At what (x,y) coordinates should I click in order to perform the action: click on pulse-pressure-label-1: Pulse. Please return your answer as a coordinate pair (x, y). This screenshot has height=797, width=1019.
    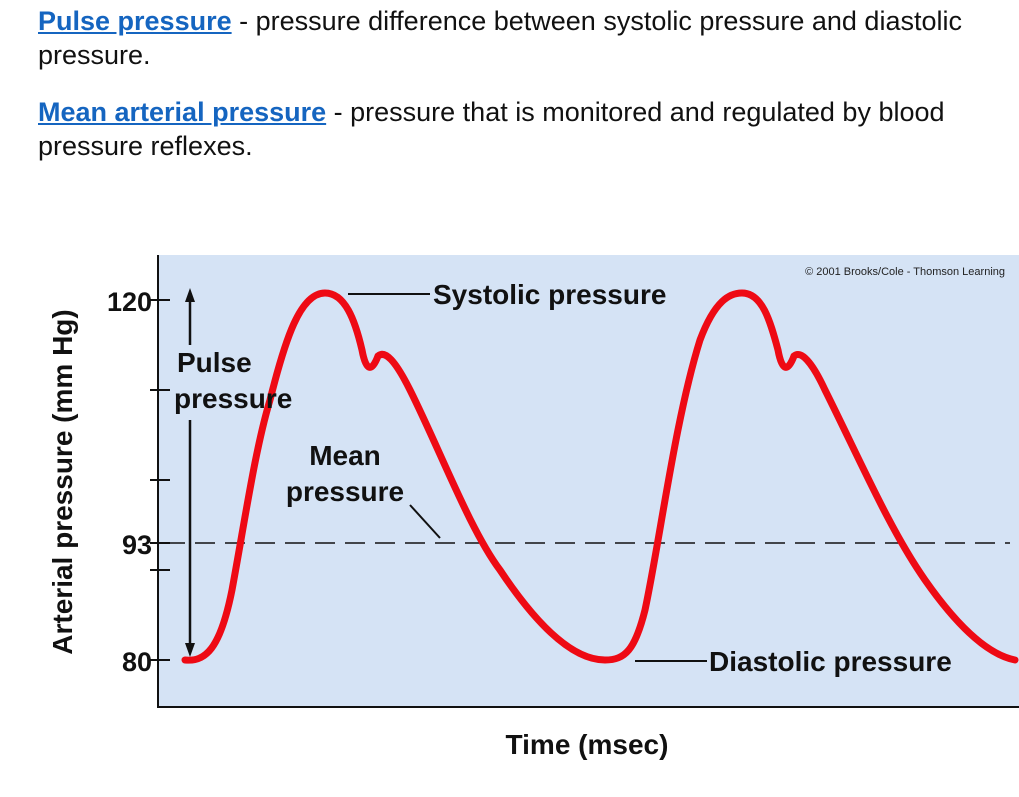
    Looking at the image, I should click on (214, 362).